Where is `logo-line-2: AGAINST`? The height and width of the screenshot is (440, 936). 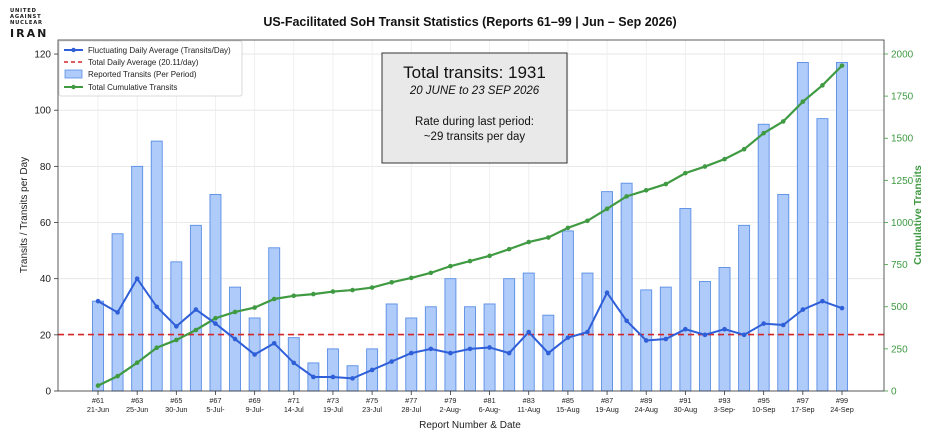 logo-line-2: AGAINST is located at coordinates (26, 17).